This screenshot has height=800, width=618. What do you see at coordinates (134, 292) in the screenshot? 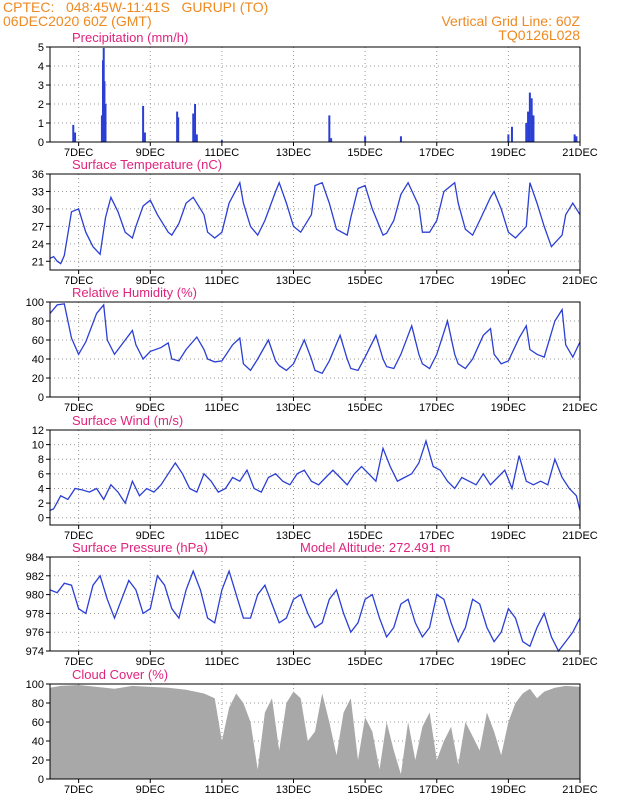
I see `humidity-title: Relative Humidity (%)` at bounding box center [134, 292].